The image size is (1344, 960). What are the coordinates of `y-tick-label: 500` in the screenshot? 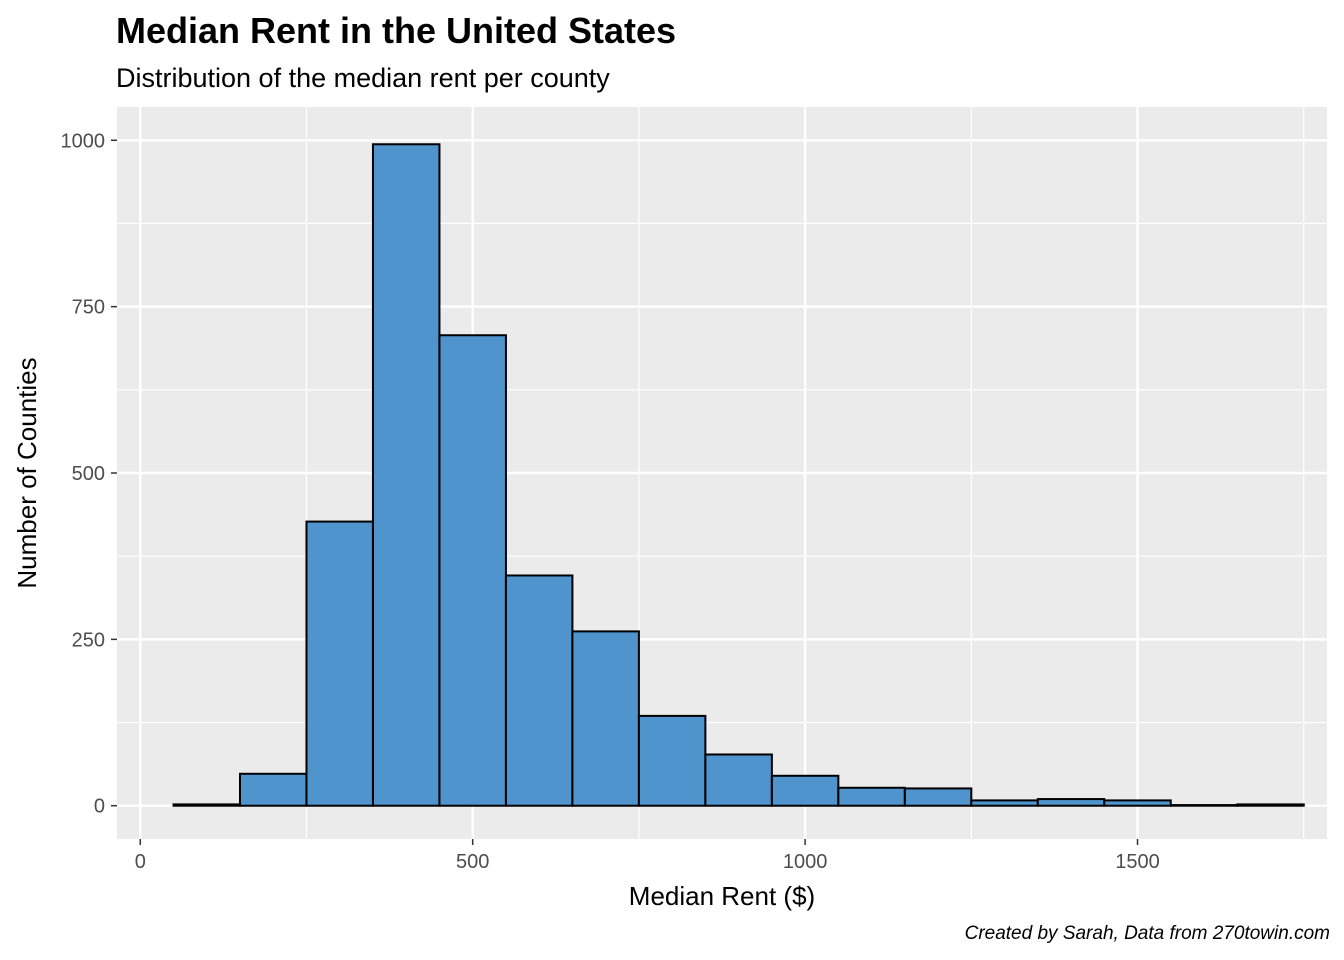 It's located at (88, 474).